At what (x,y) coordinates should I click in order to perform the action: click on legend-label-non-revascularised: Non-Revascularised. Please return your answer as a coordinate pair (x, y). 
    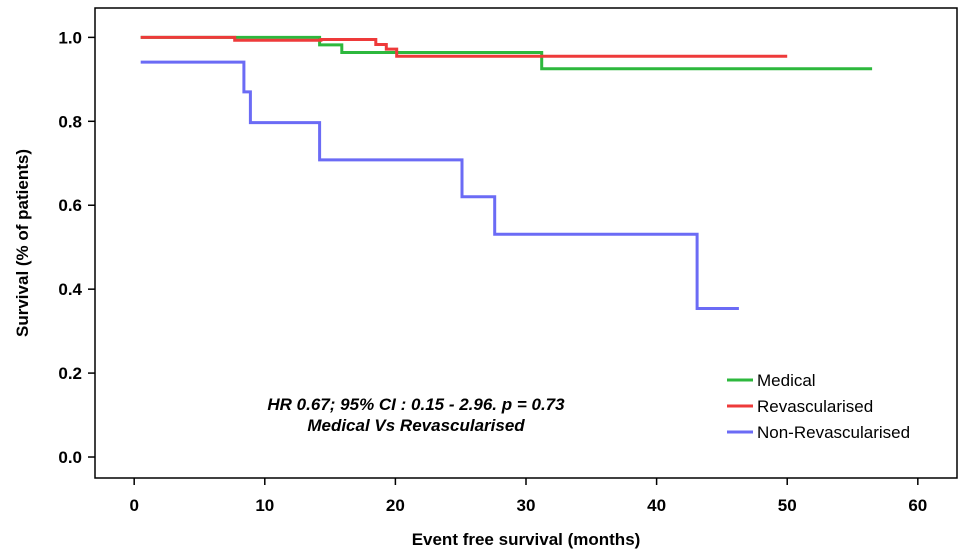
    Looking at the image, I should click on (833, 432).